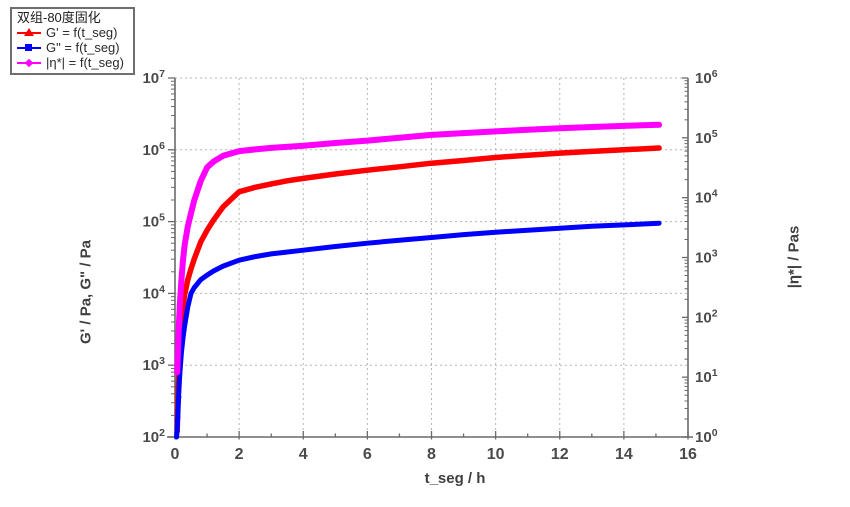  Describe the element at coordinates (706, 436) in the screenshot. I see `y-tick-label: 10⁰` at that location.